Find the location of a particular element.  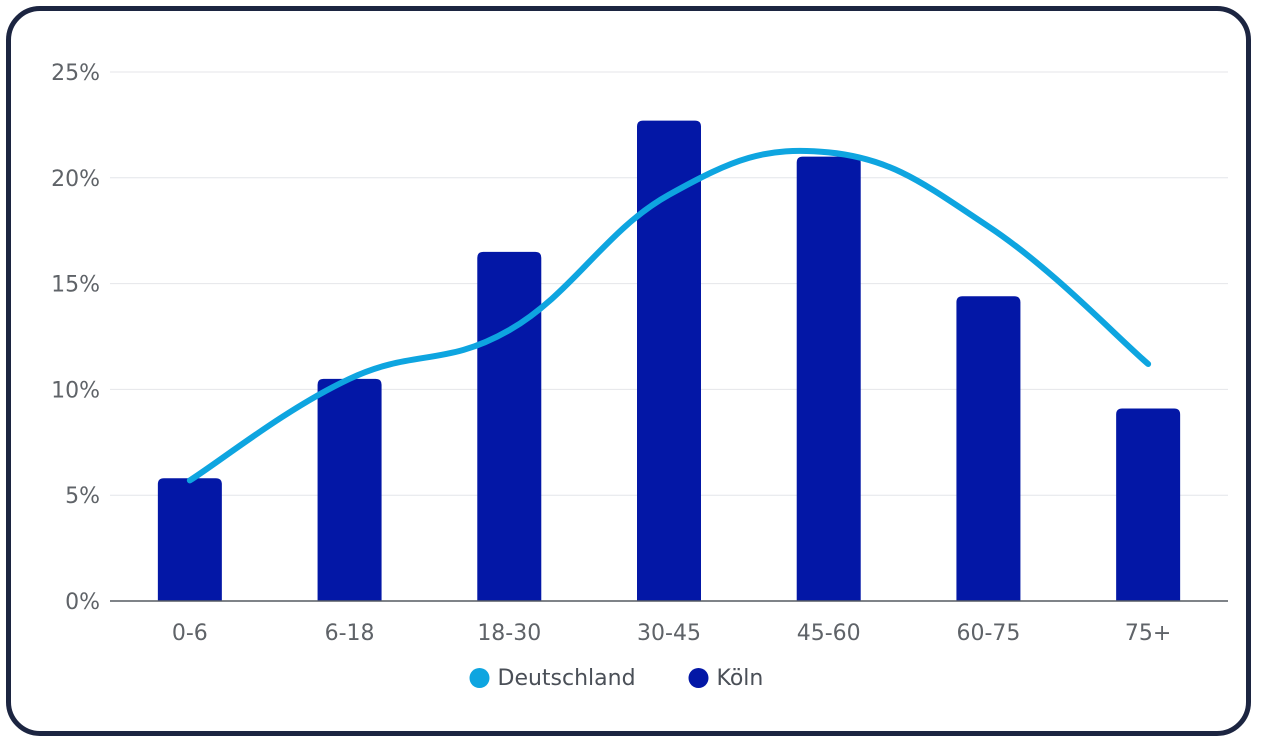

y-tick-label: 20% is located at coordinates (75, 179).